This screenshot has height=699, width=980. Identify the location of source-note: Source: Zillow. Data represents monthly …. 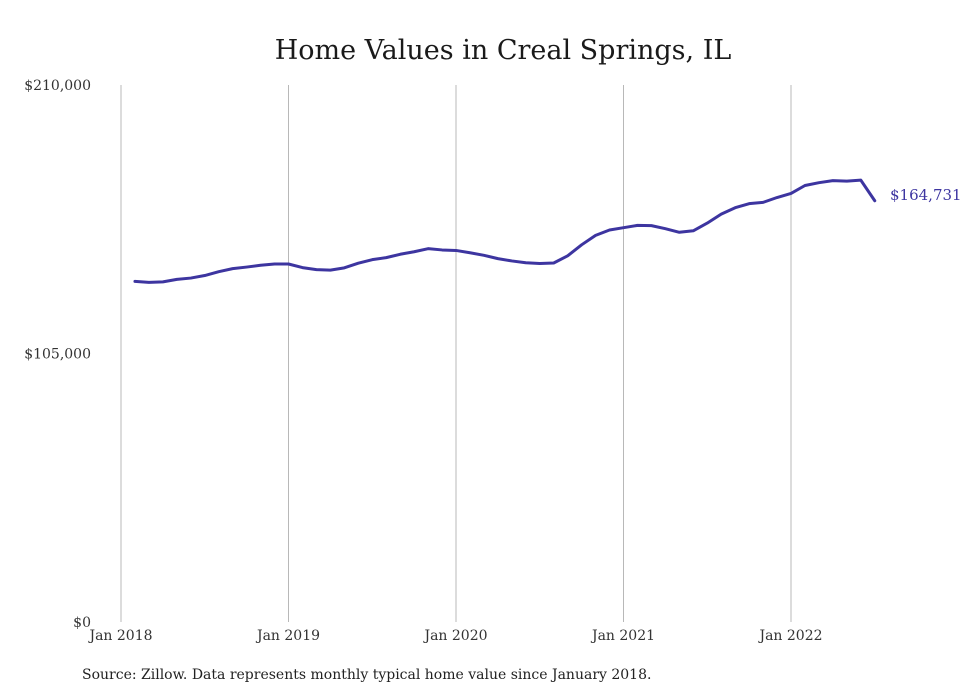
(367, 675).